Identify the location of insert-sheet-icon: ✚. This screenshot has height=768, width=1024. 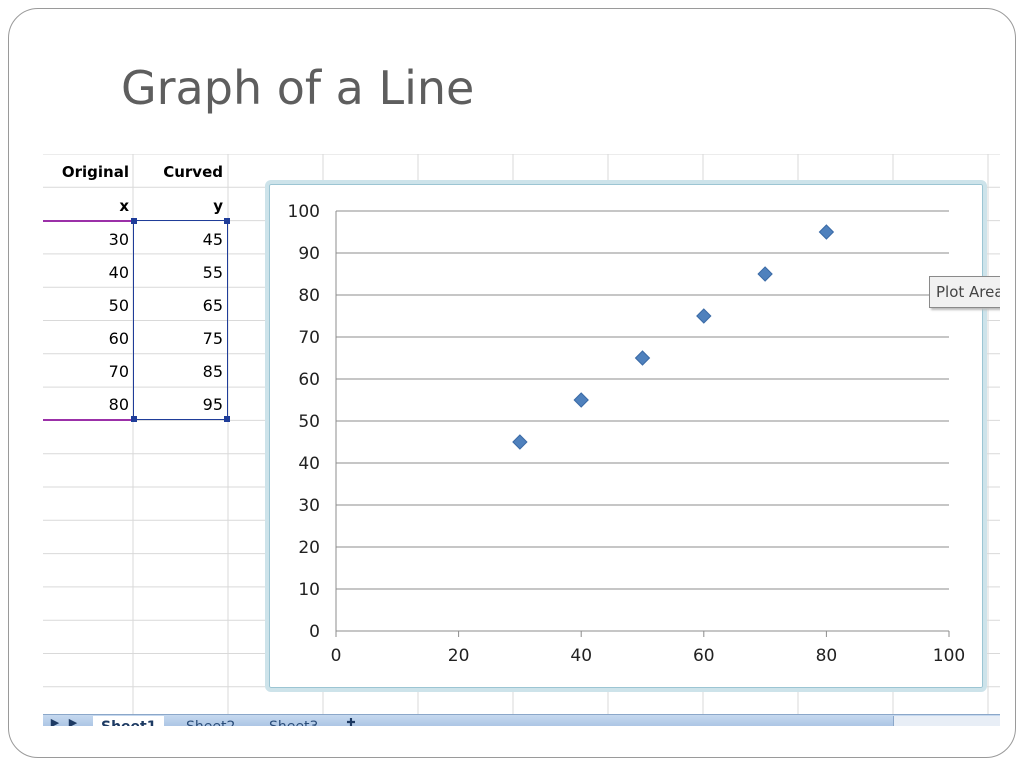
(351, 721).